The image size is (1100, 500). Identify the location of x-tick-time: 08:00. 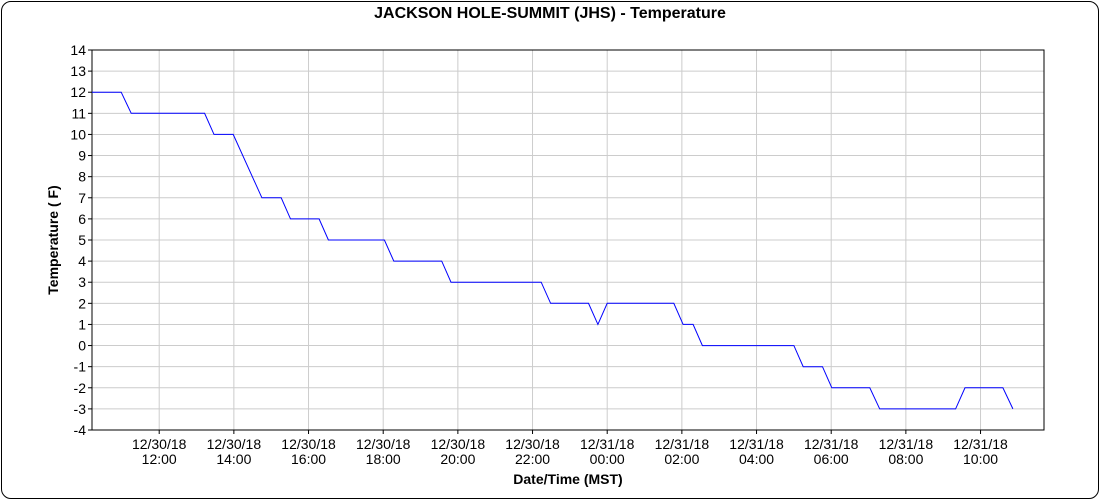
(905, 459).